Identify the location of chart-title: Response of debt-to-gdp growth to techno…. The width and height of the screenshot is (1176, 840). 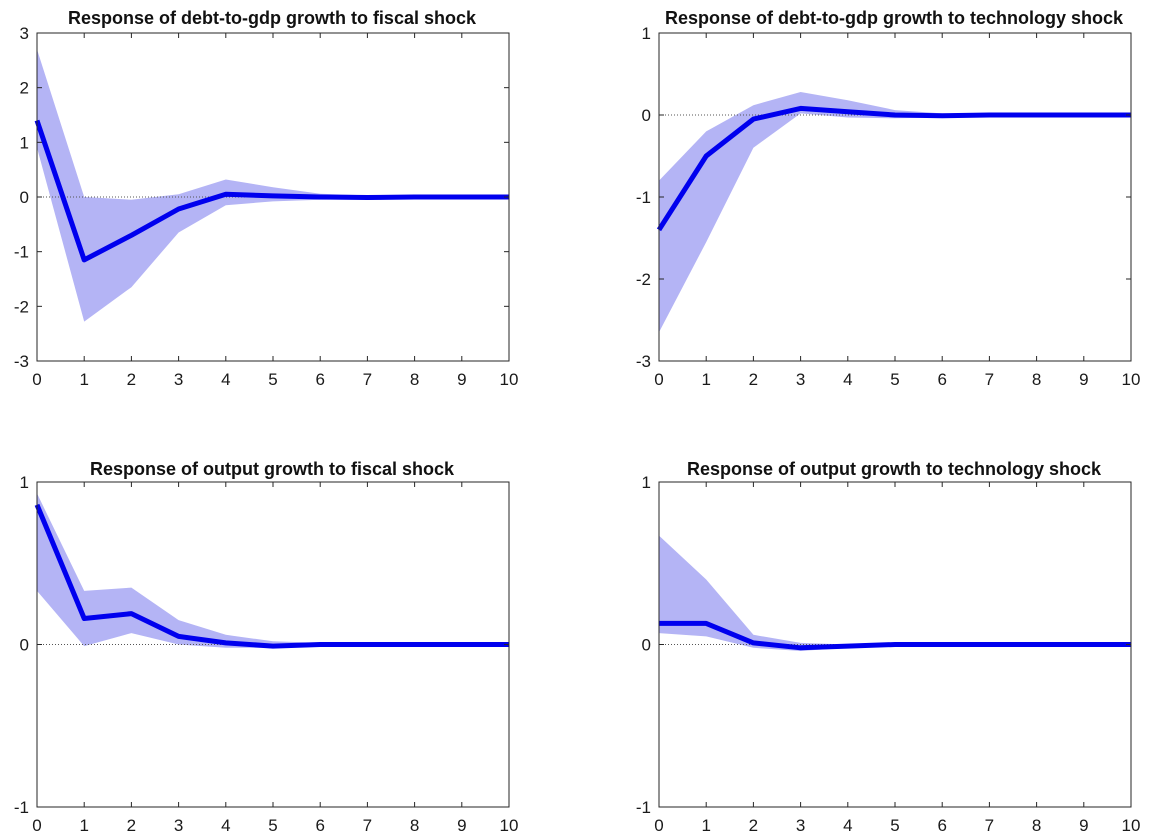
(894, 18).